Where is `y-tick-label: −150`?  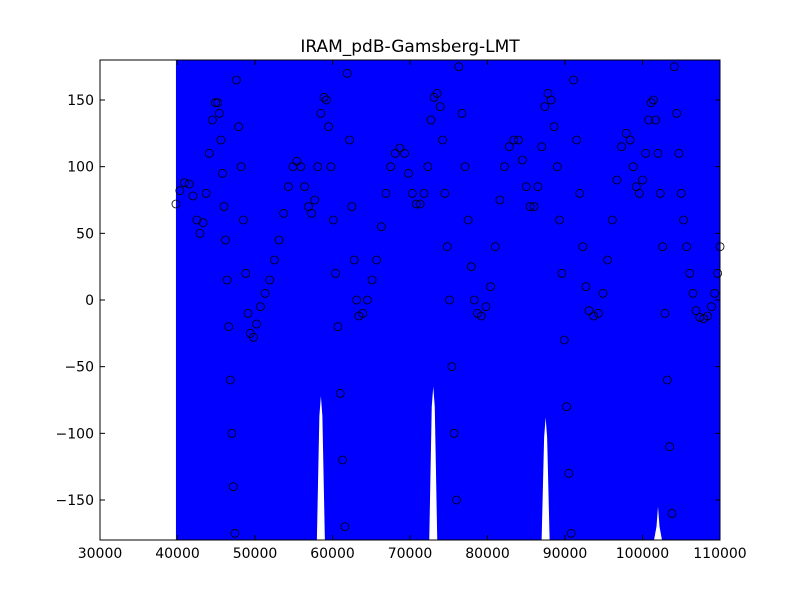
y-tick-label: −150 is located at coordinates (75, 501).